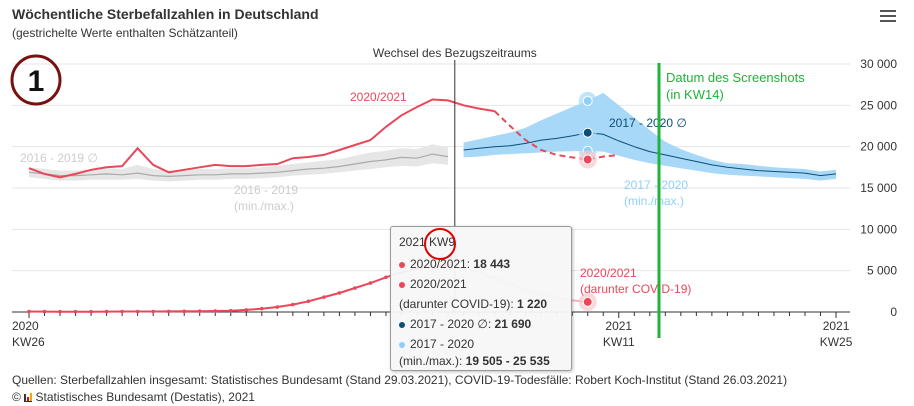 This screenshot has width=914, height=406. I want to click on period-change-label: Wechsel des Bezugszeitraums, so click(455, 53).